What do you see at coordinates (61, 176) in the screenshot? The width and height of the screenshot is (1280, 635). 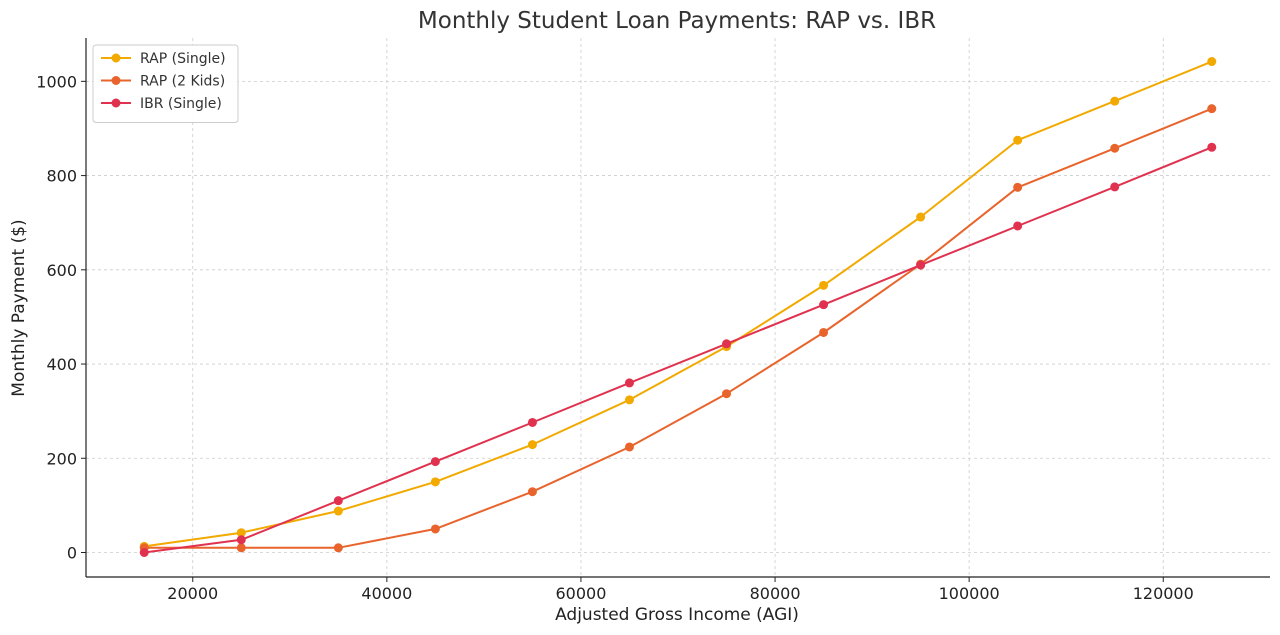 I see `y-tick-label: 800` at bounding box center [61, 176].